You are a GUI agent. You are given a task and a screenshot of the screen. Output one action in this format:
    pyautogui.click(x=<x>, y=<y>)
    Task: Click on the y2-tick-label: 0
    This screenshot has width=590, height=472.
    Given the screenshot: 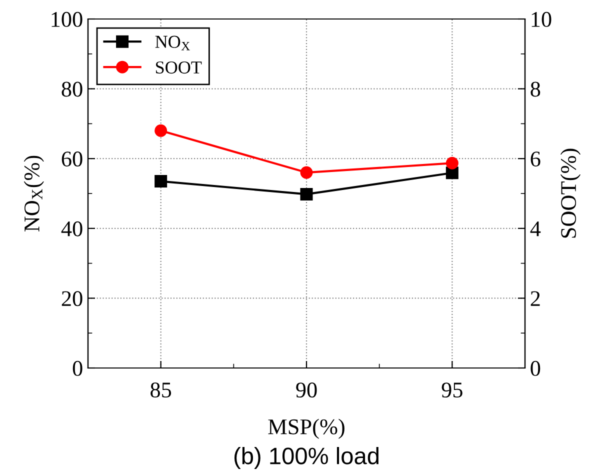 What is the action you would take?
    pyautogui.click(x=535, y=368)
    